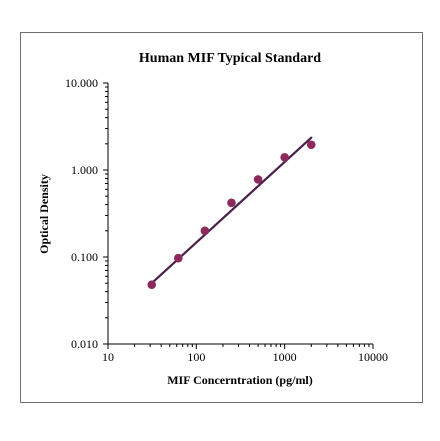 Image resolution: width=440 pixels, height=441 pixels. I want to click on x-tick-label: 10, so click(108, 357).